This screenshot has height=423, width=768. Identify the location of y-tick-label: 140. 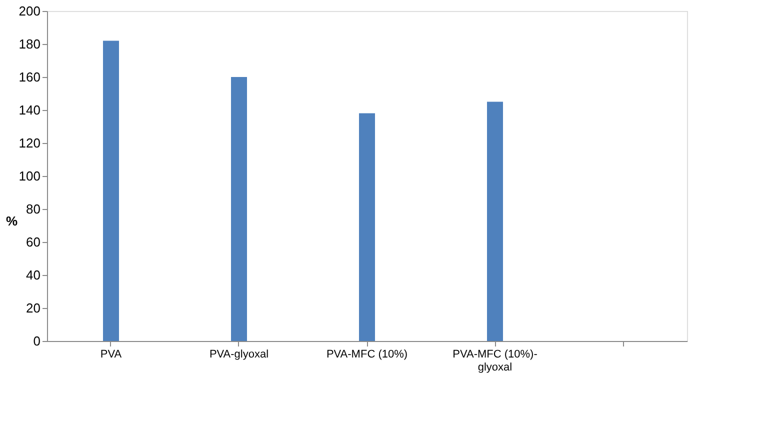
(29, 110).